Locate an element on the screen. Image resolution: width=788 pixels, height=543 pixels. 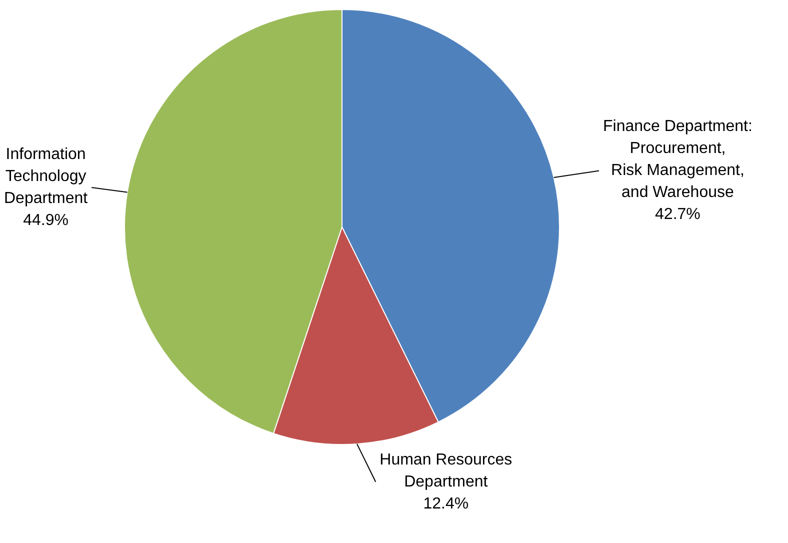
data-label: 12.4% is located at coordinates (446, 503).